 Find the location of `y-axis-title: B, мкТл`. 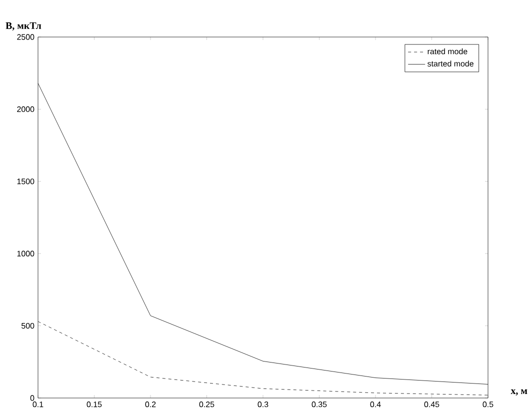

y-axis-title: B, мкТл is located at coordinates (24, 26).